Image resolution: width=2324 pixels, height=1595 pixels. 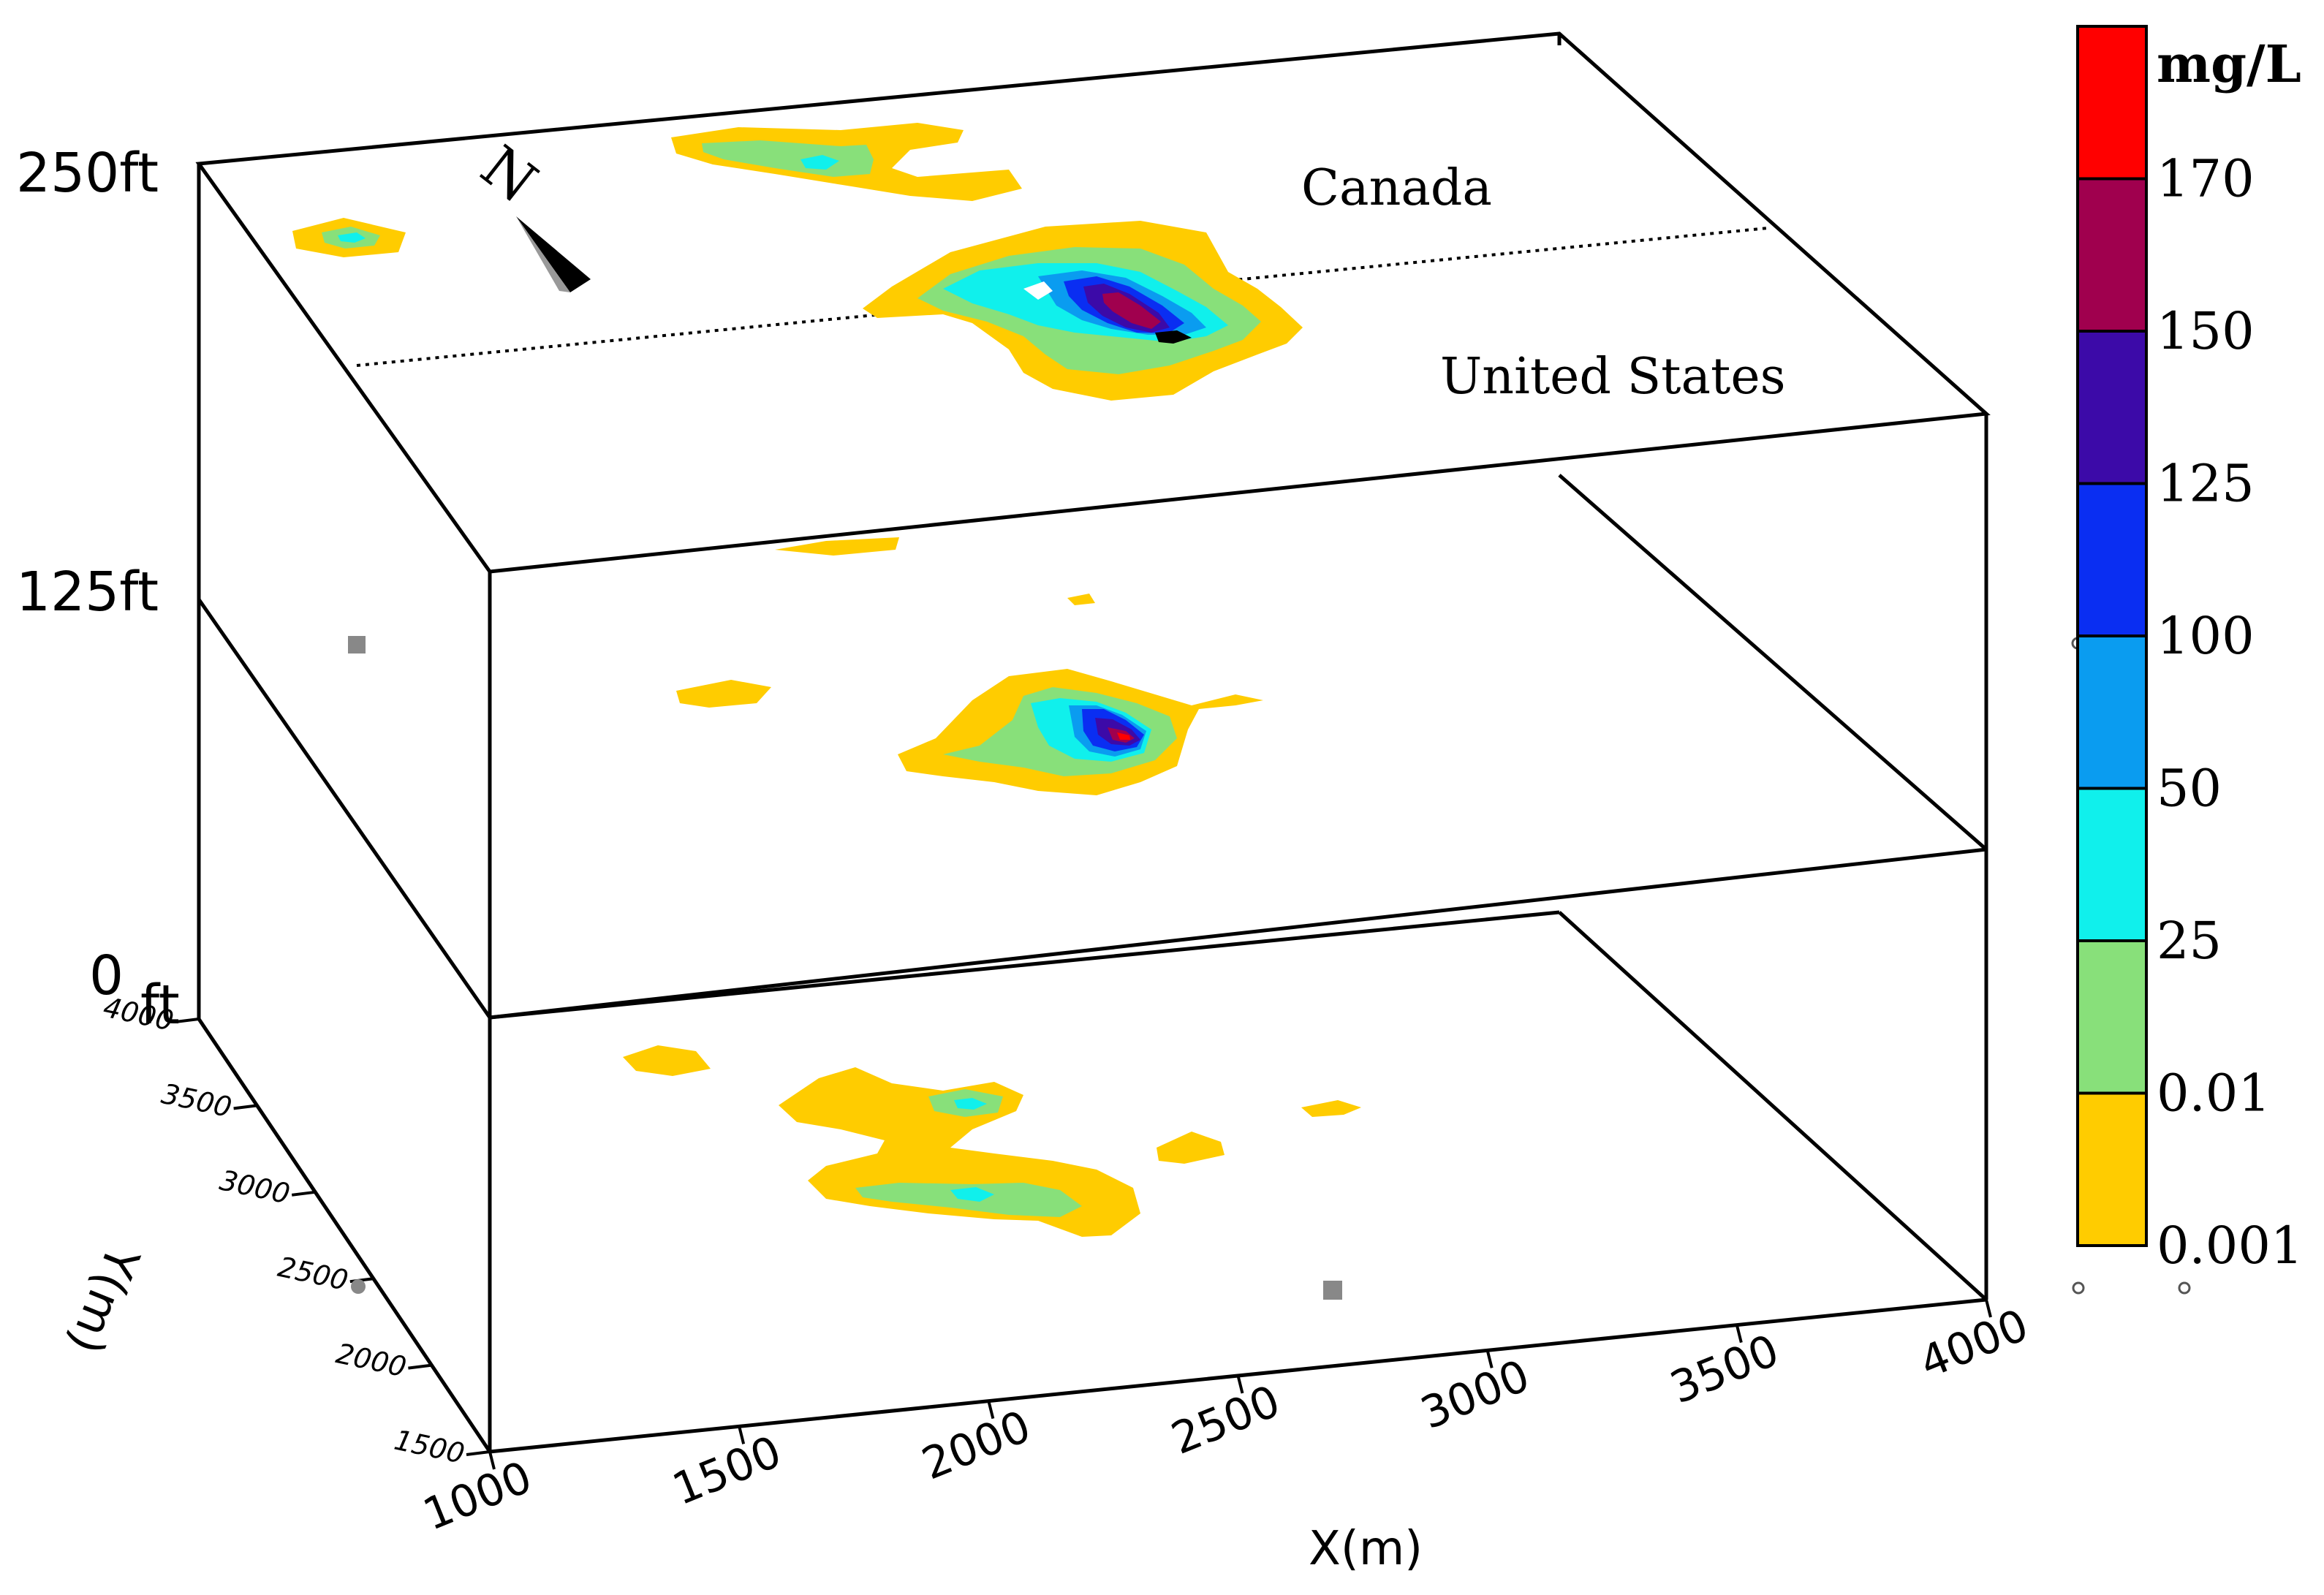 What do you see at coordinates (160, 1005) in the screenshot?
I see `depth-label-ft: ft` at bounding box center [160, 1005].